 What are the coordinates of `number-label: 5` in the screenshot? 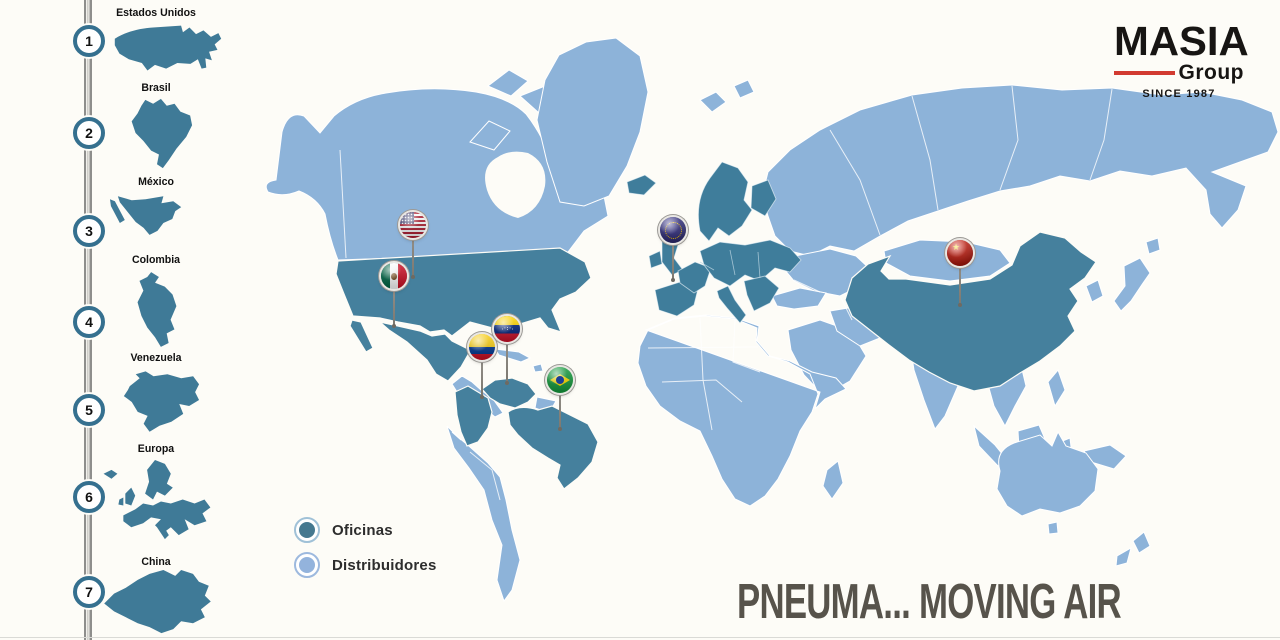 It's located at (89, 410).